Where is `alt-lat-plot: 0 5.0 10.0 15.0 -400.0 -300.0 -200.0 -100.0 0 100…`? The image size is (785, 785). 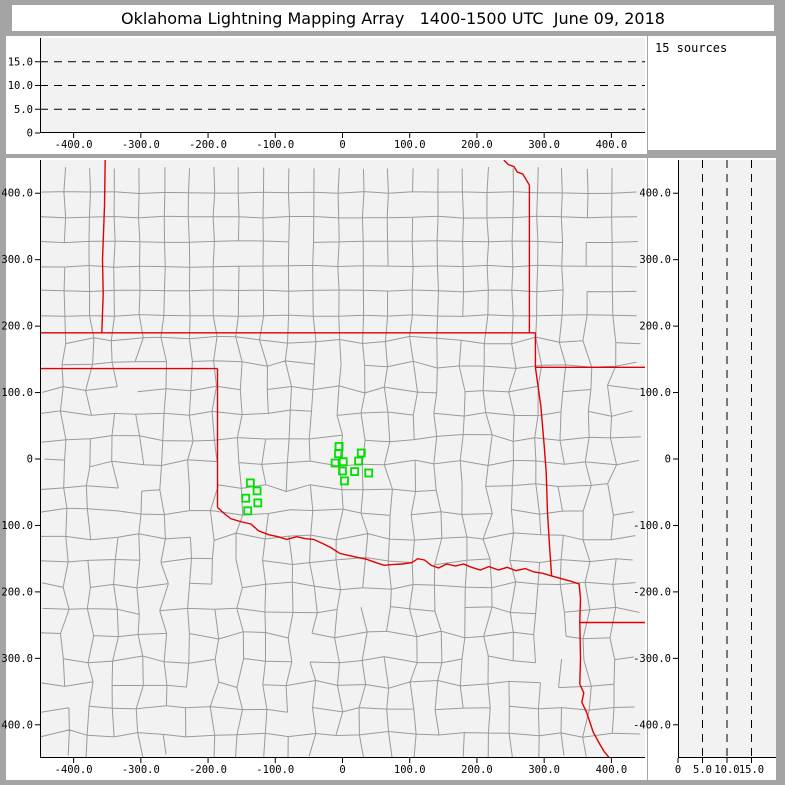 alt-lat-plot: 0 5.0 10.0 15.0 -400.0 -300.0 -200.0 -100.0 0 100… is located at coordinates (704, 468).